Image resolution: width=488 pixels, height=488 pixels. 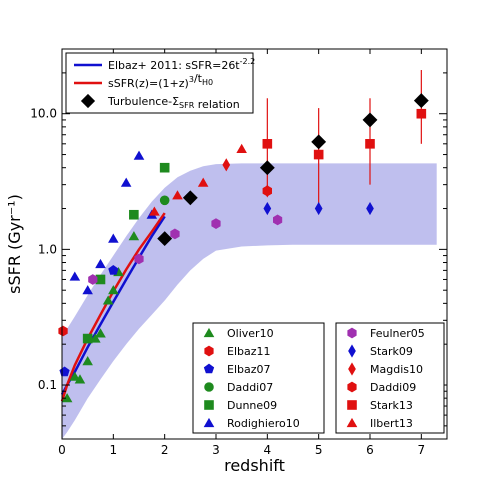 What do you see at coordinates (173, 103) in the screenshot?
I see `legend-label: Turbulence-ΣSFR relation` at bounding box center [173, 103].